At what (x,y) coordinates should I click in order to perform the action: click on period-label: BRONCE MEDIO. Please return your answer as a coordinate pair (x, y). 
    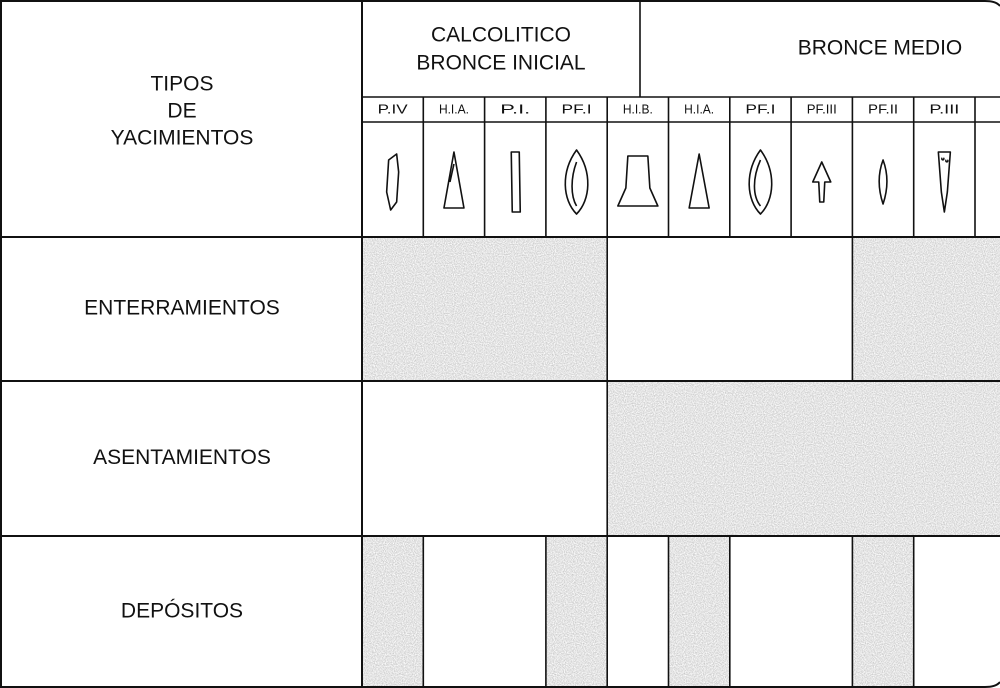
    Looking at the image, I should click on (880, 48).